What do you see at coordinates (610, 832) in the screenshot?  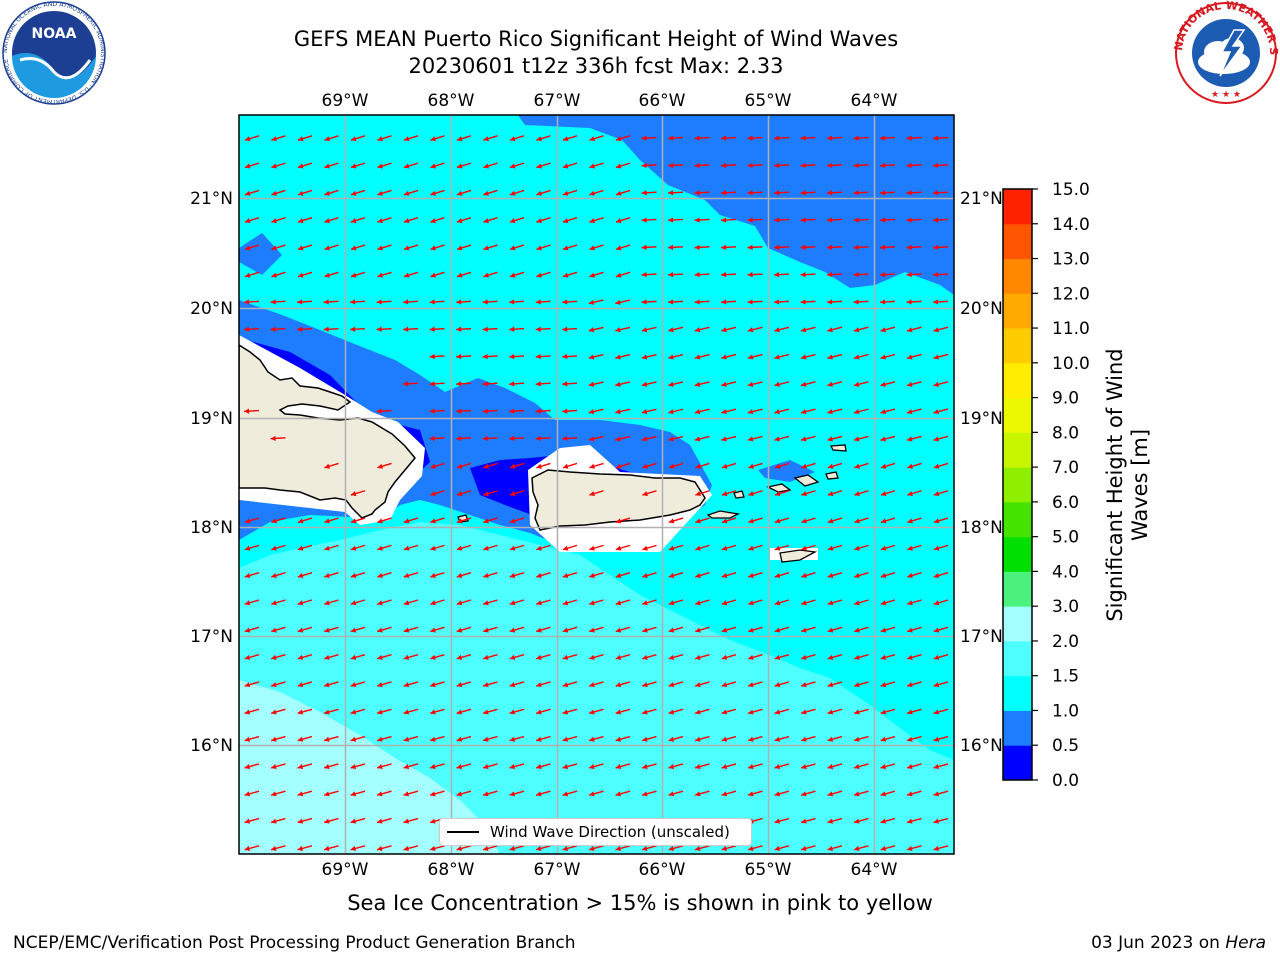 I see `legend-label: Wind Wave Direction (unscaled)` at bounding box center [610, 832].